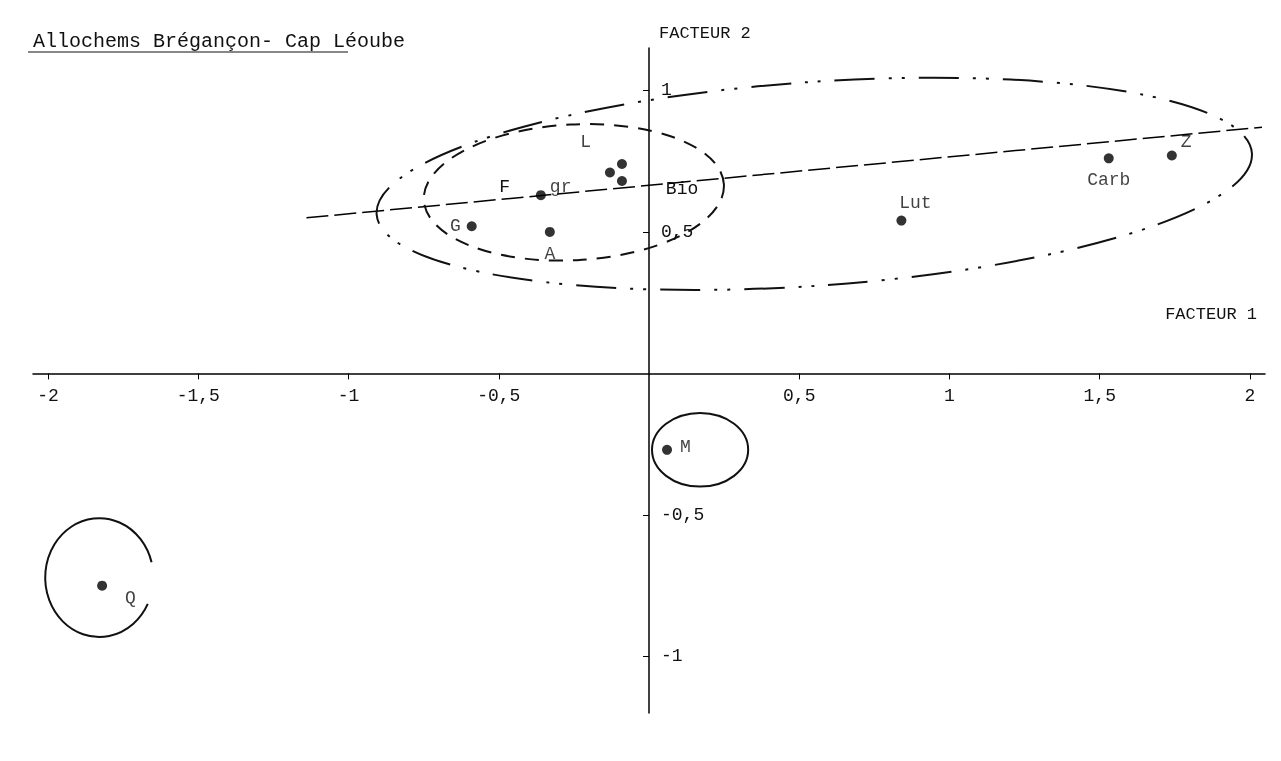  I want to click on x-tick-label: -0,5, so click(499, 396).